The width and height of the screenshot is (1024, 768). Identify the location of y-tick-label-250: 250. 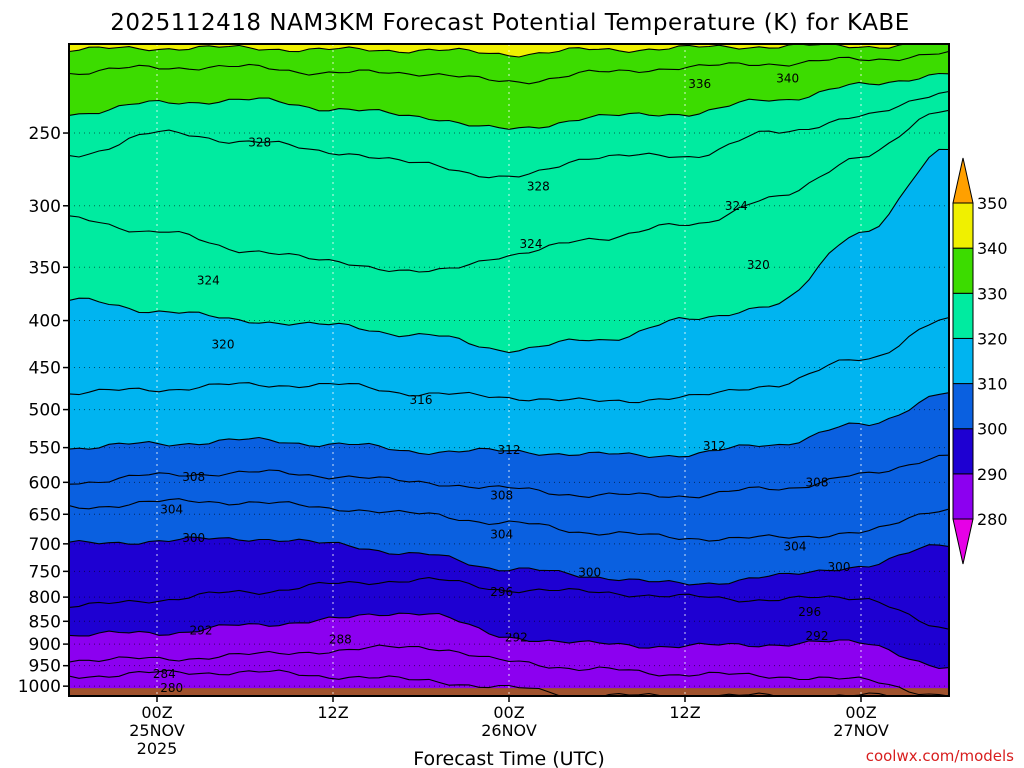
(45, 134).